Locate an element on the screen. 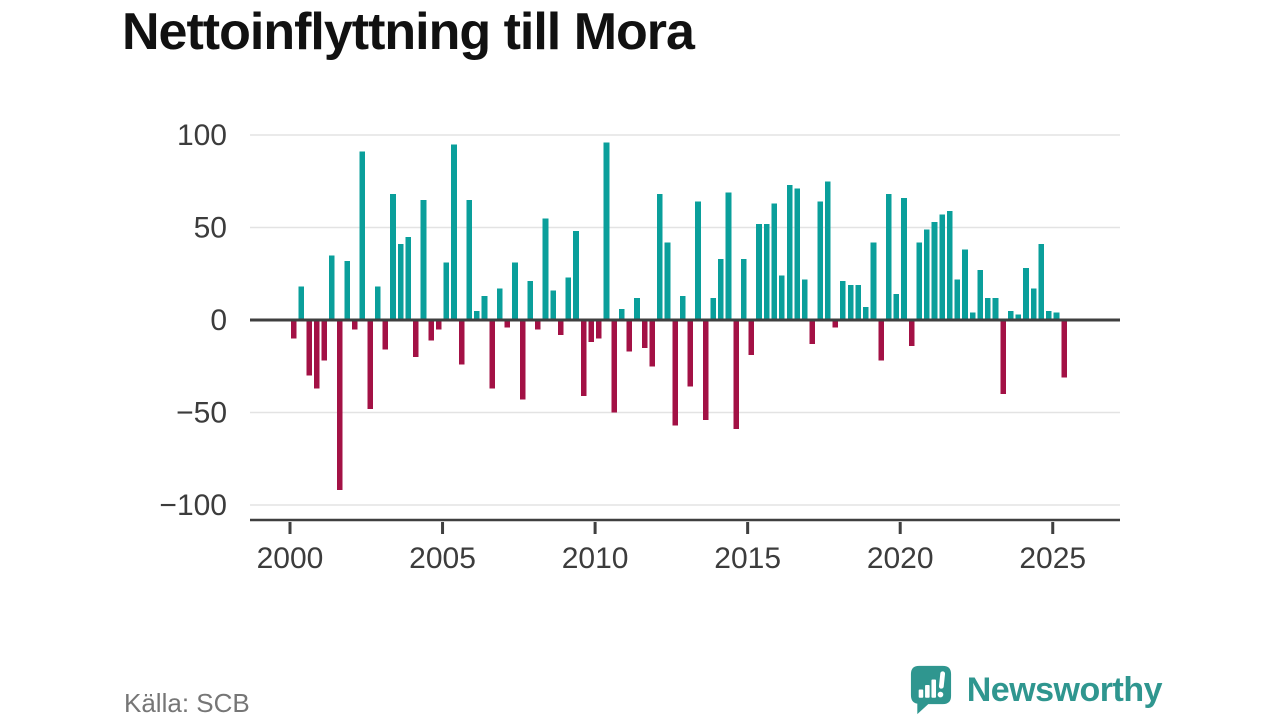 The width and height of the screenshot is (1280, 720). y-tick-label: −50 is located at coordinates (201, 413).